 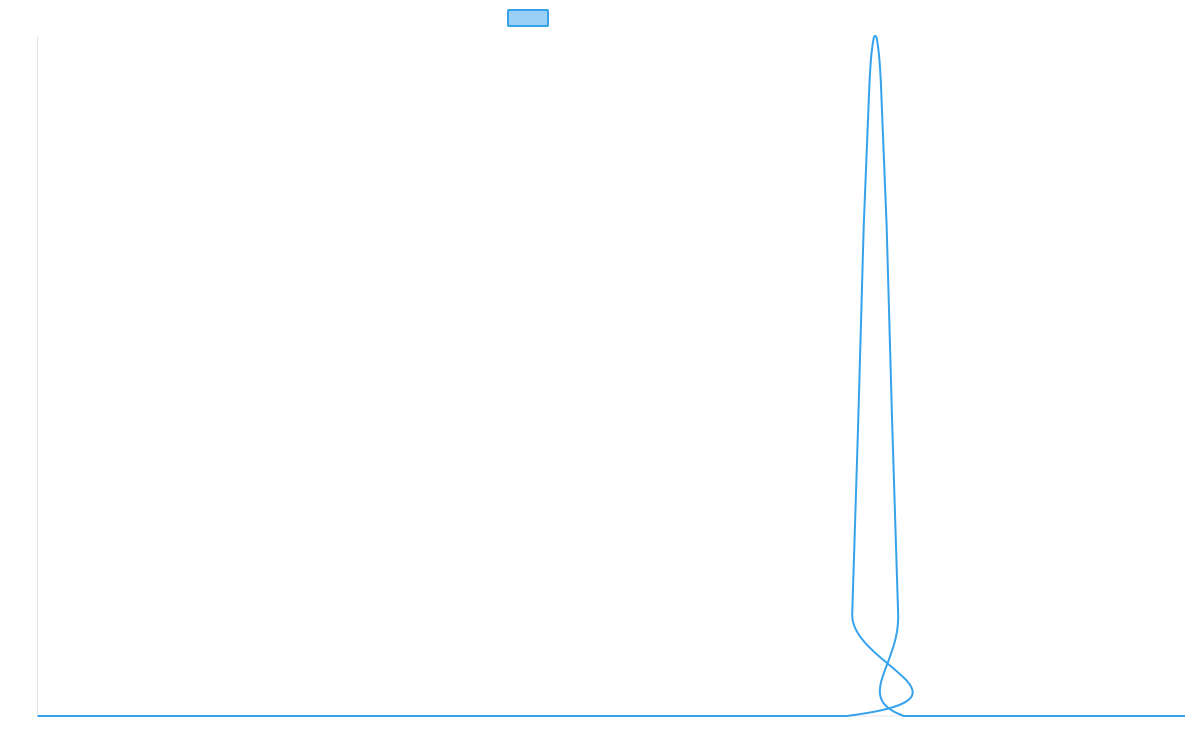 I want to click on legend-swatch, so click(x=528, y=18).